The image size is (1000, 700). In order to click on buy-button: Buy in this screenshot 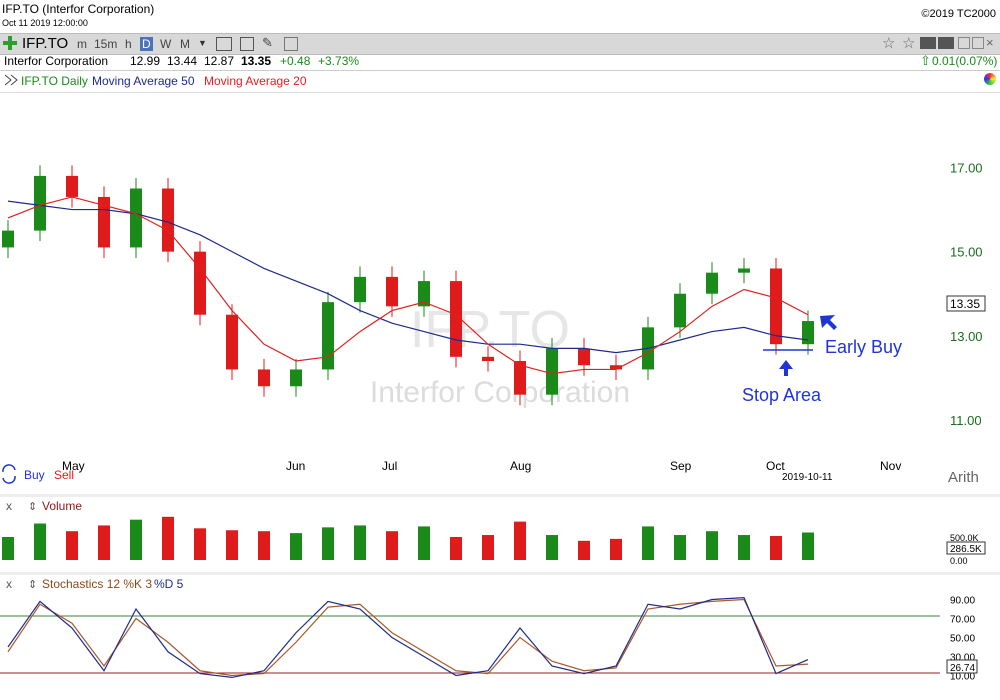, I will do `click(34, 475)`.